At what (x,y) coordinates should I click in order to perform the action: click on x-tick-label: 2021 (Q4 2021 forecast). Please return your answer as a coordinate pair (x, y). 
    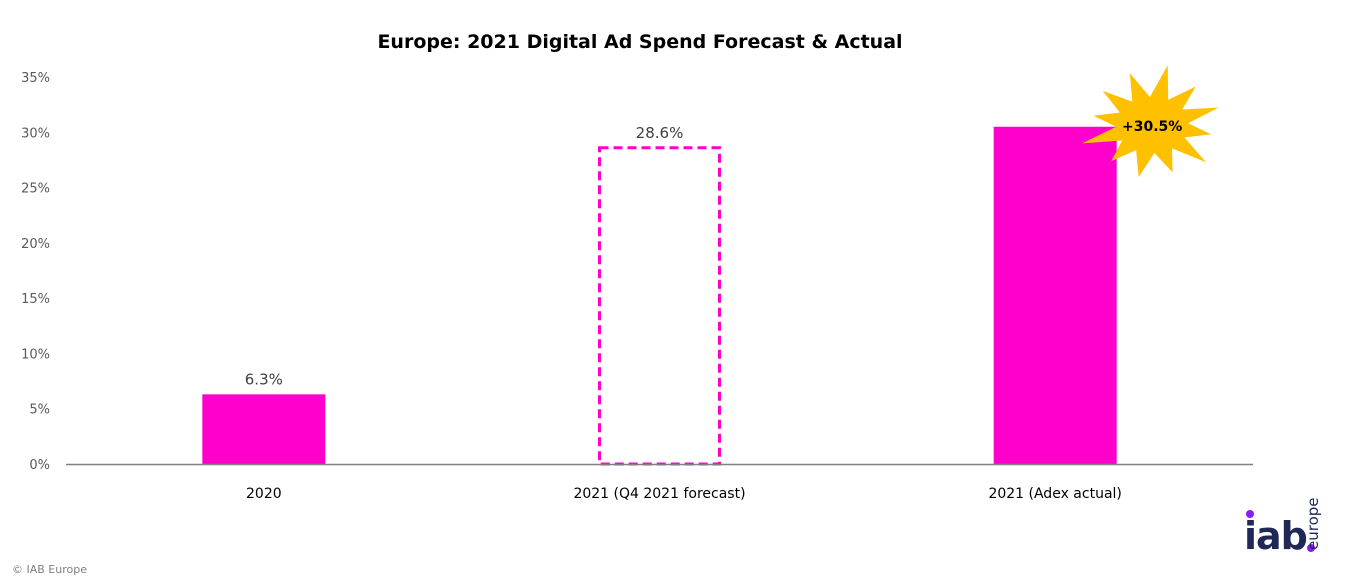
    Looking at the image, I should click on (659, 494).